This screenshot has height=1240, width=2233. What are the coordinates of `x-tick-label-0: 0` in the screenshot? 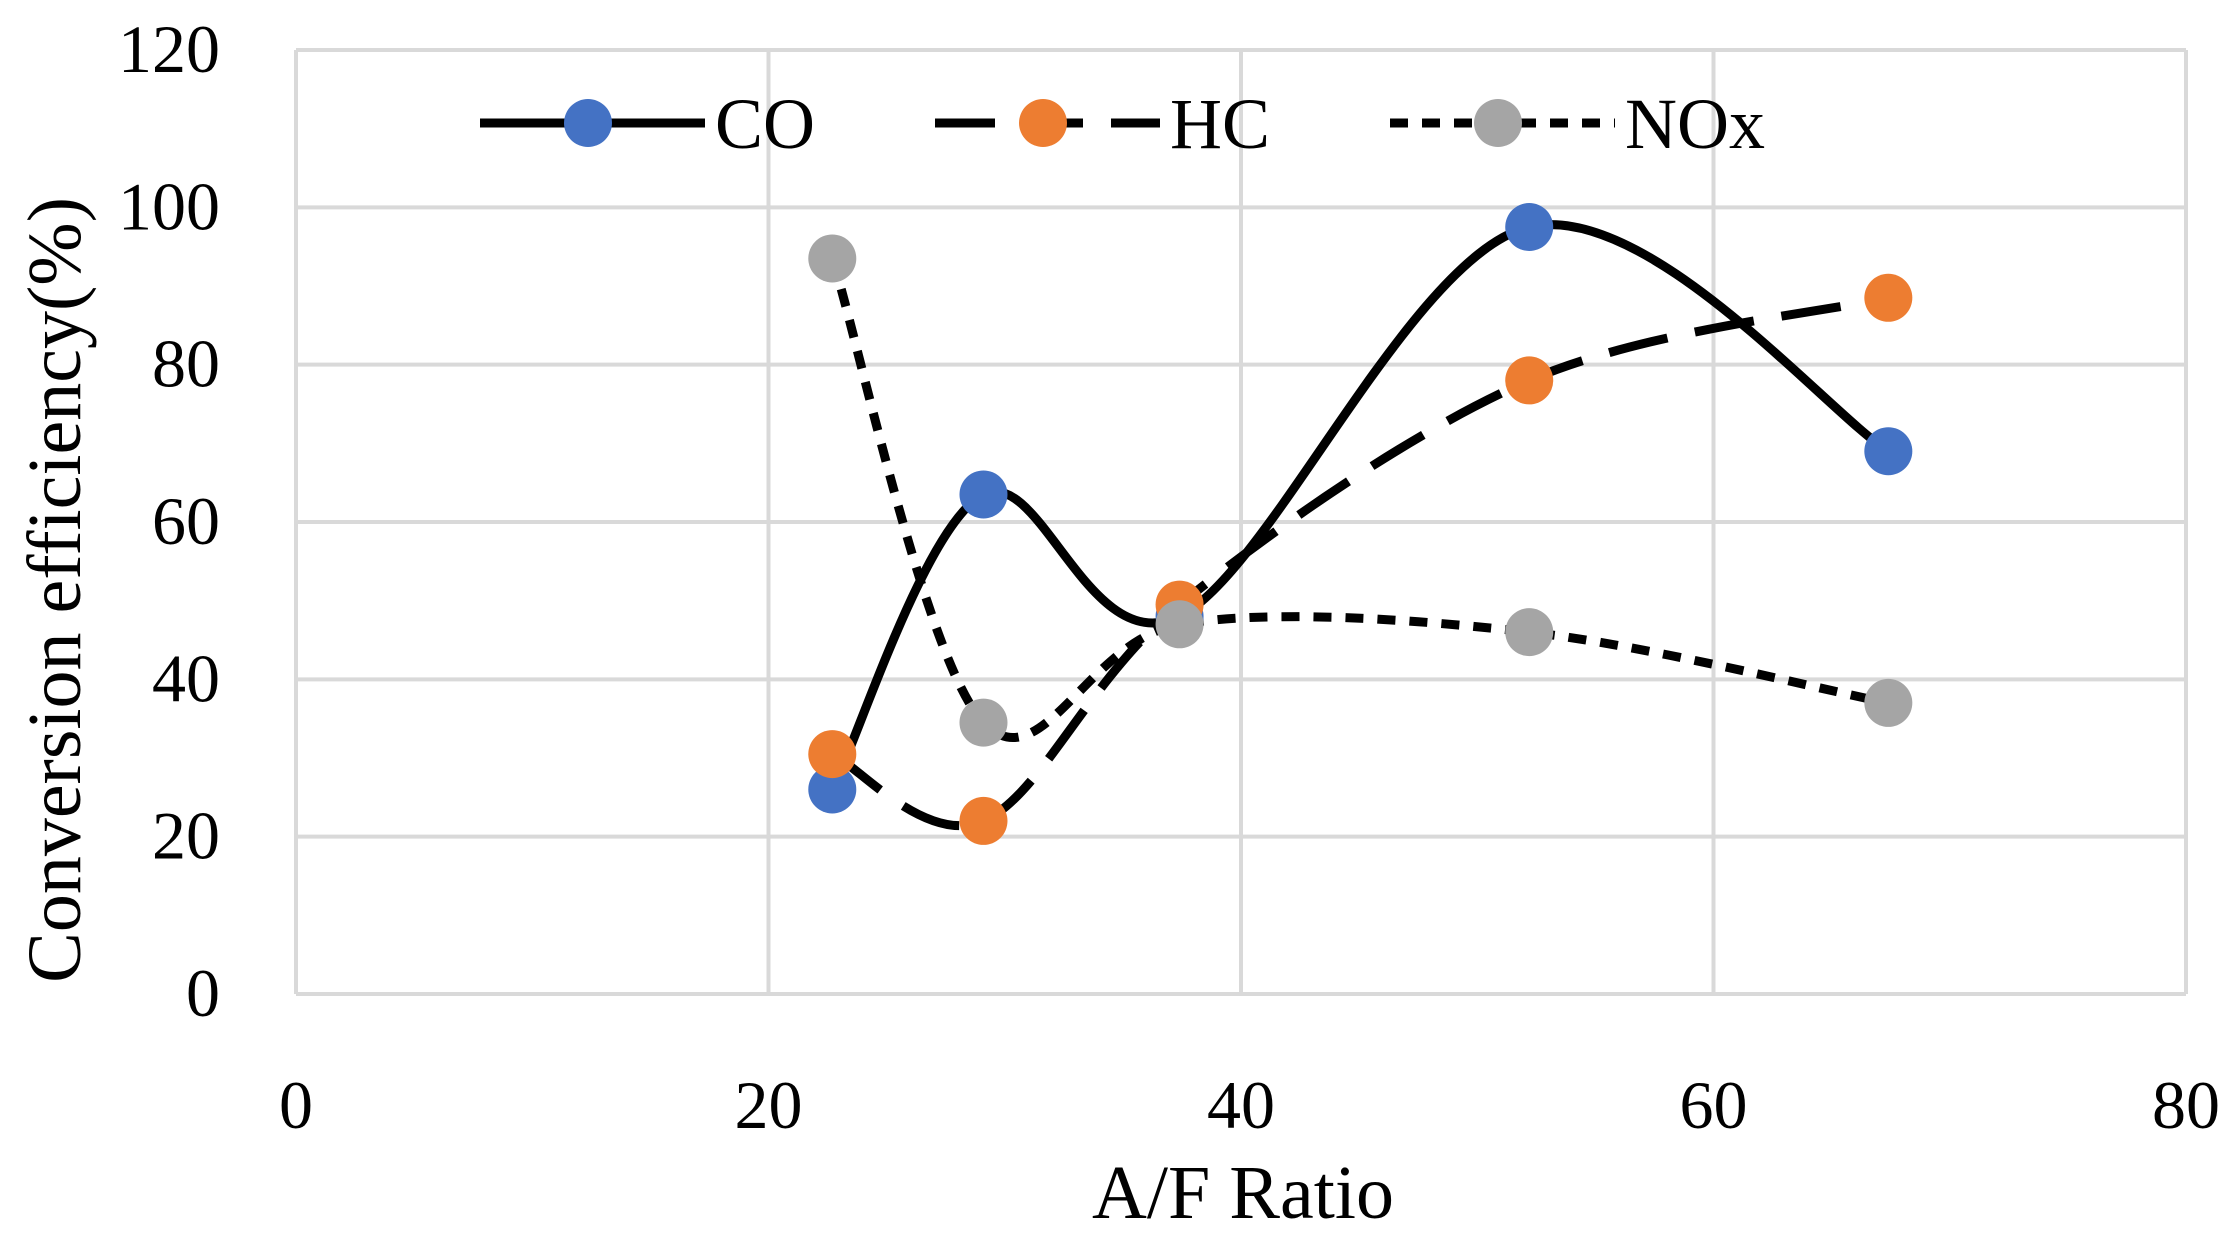 It's located at (296, 1105).